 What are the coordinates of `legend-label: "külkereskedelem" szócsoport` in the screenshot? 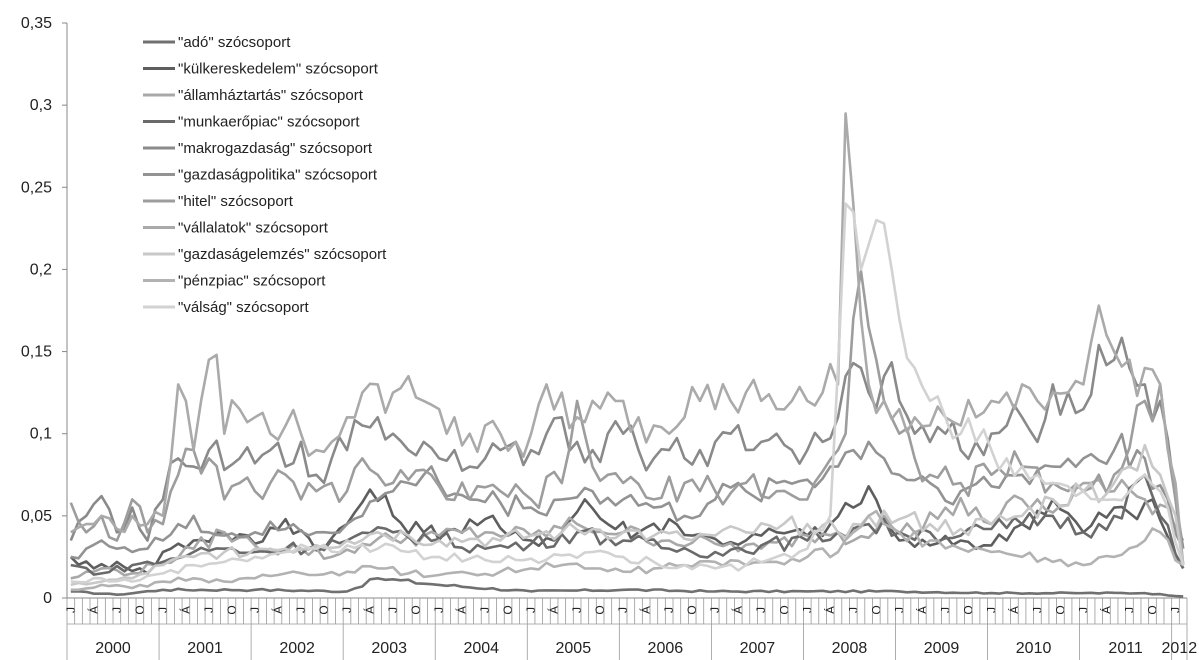 It's located at (278, 69).